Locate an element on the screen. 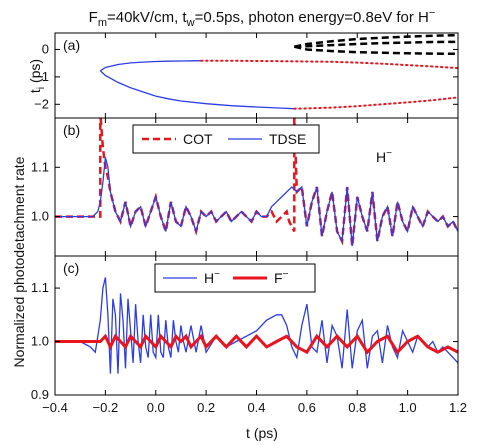 This screenshot has width=479, height=445. ylabel-sub: i is located at coordinates (41, 88).